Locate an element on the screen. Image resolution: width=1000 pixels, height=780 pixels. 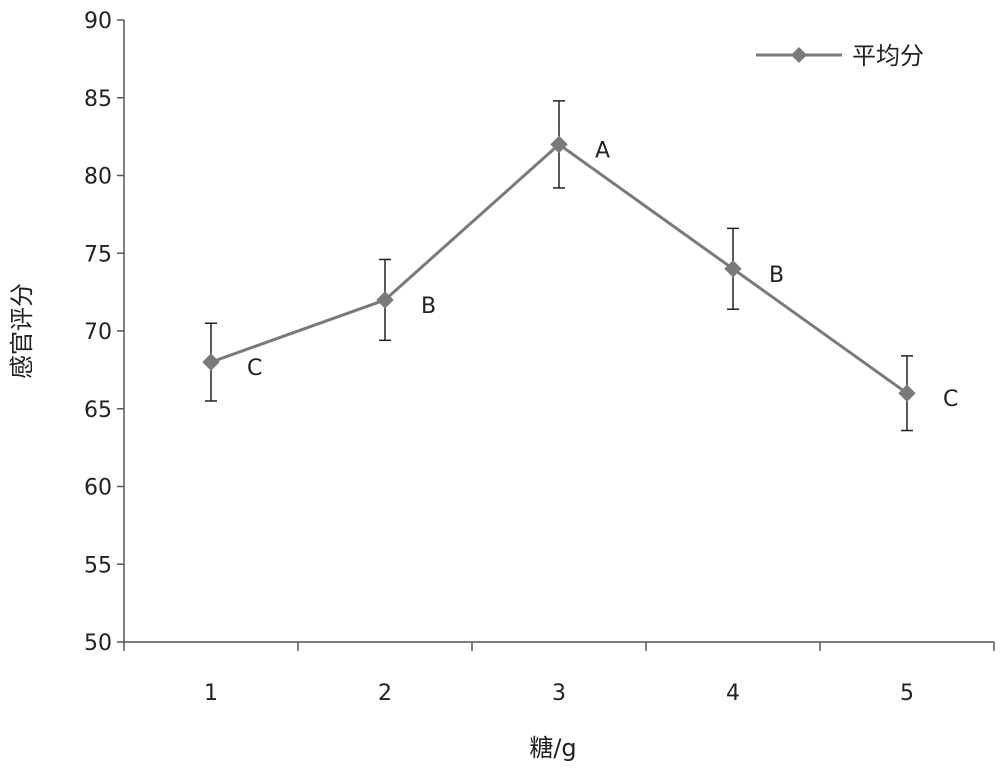
x-axis-title: 糖/g is located at coordinates (552, 748).